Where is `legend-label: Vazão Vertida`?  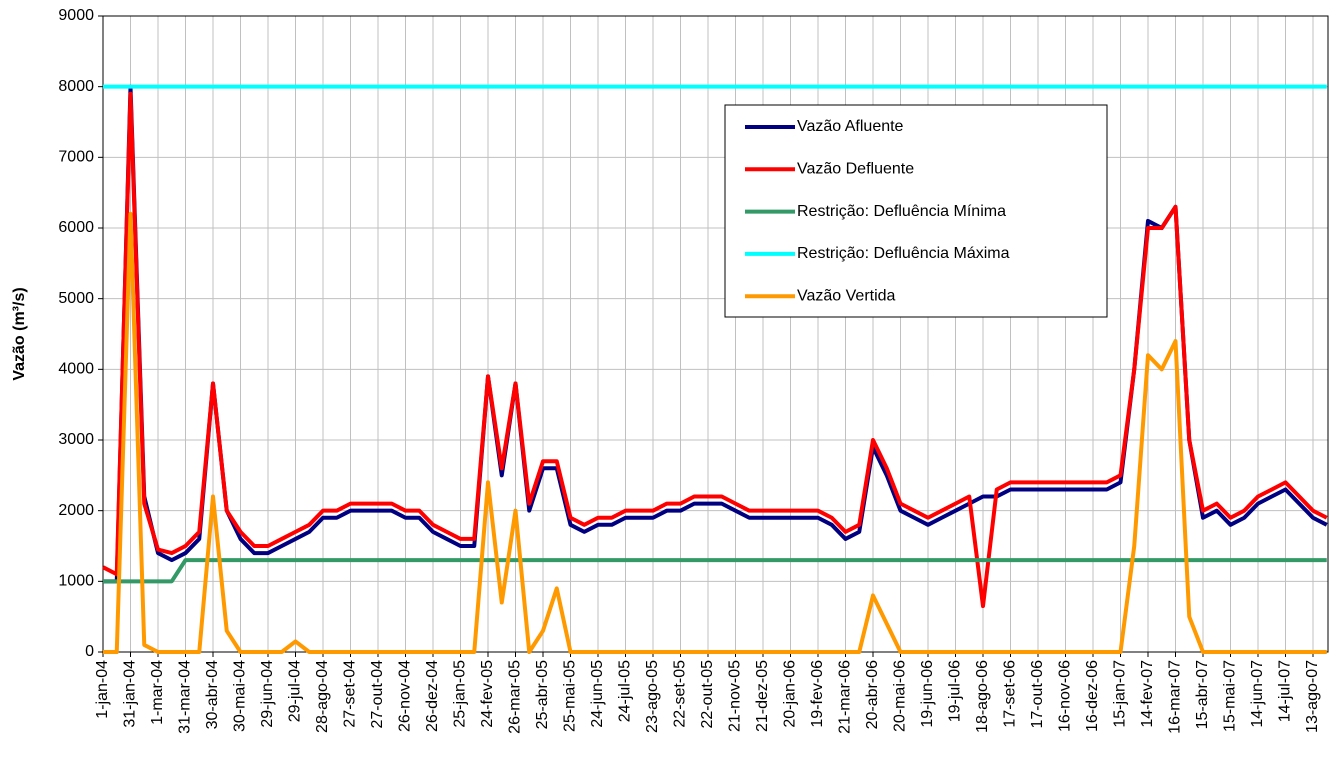
legend-label: Vazão Vertida is located at coordinates (846, 295).